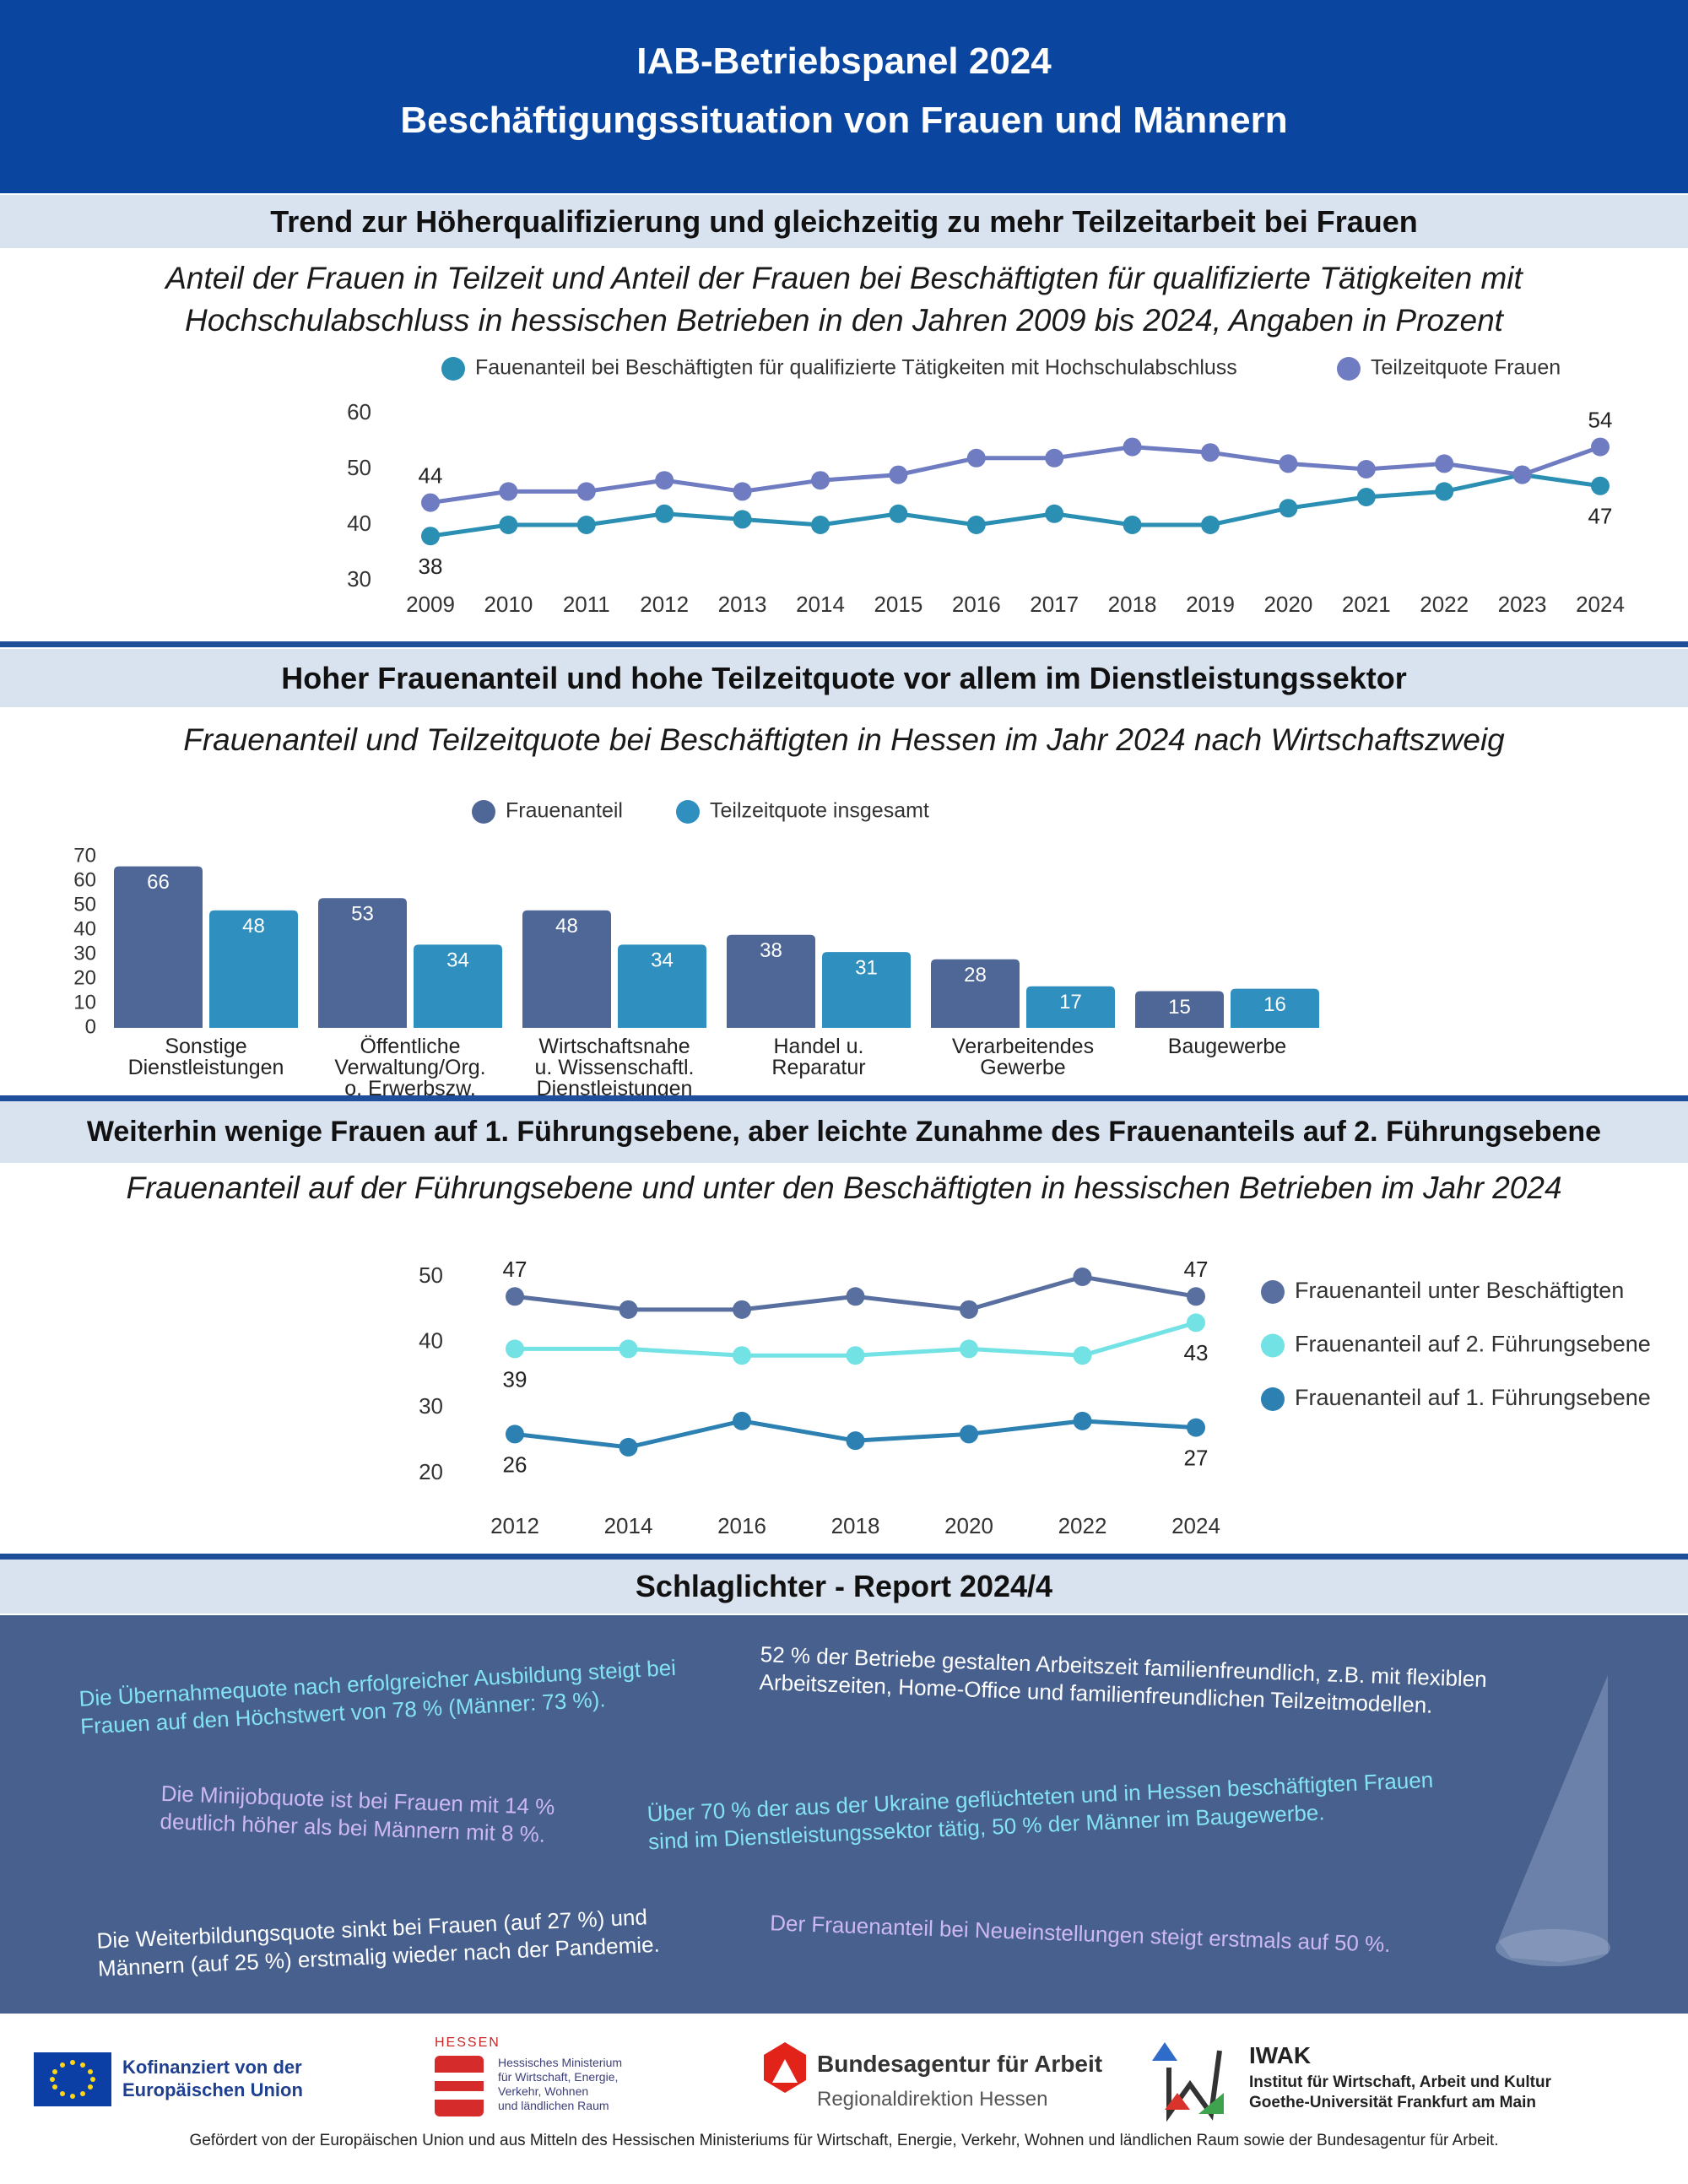 The image size is (1688, 2184). I want to click on x-tick-label: 2014, so click(820, 604).